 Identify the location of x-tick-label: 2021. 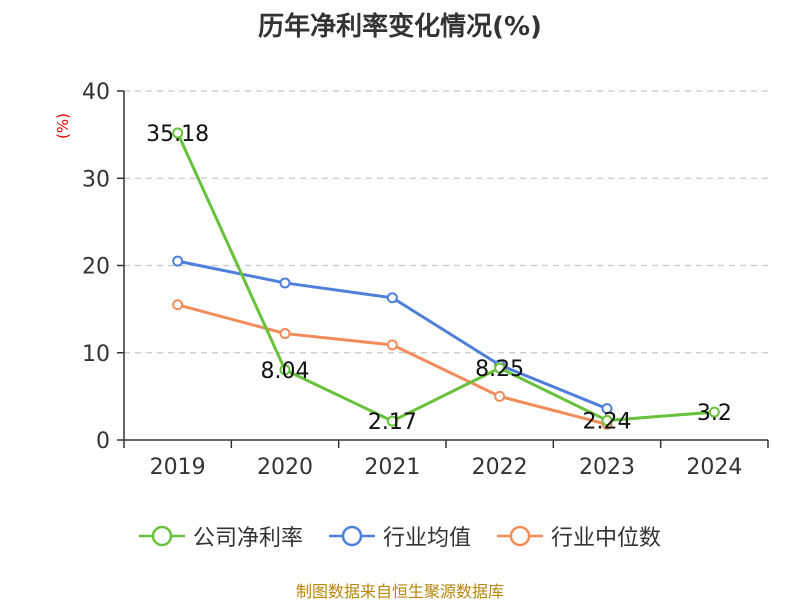
(392, 467).